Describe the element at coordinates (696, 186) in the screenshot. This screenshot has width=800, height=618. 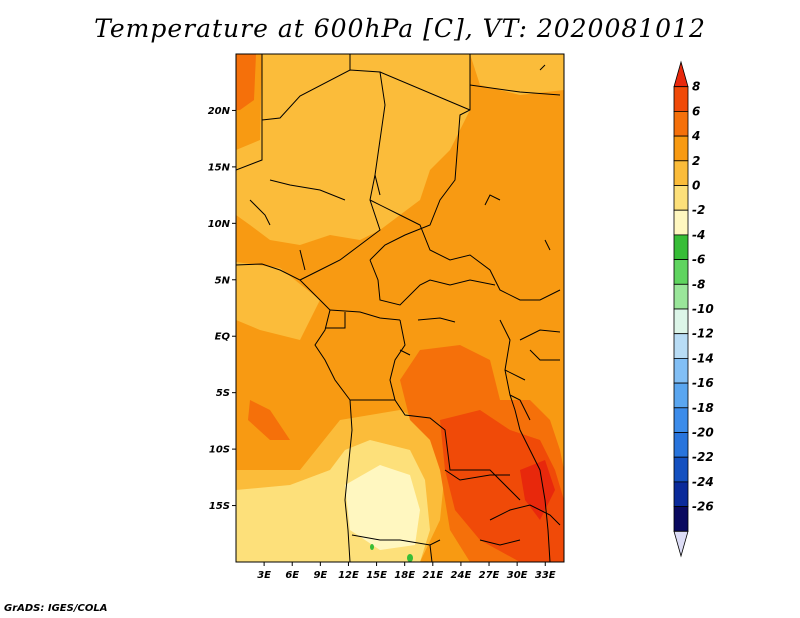
I see `colorbar-label: 0` at that location.